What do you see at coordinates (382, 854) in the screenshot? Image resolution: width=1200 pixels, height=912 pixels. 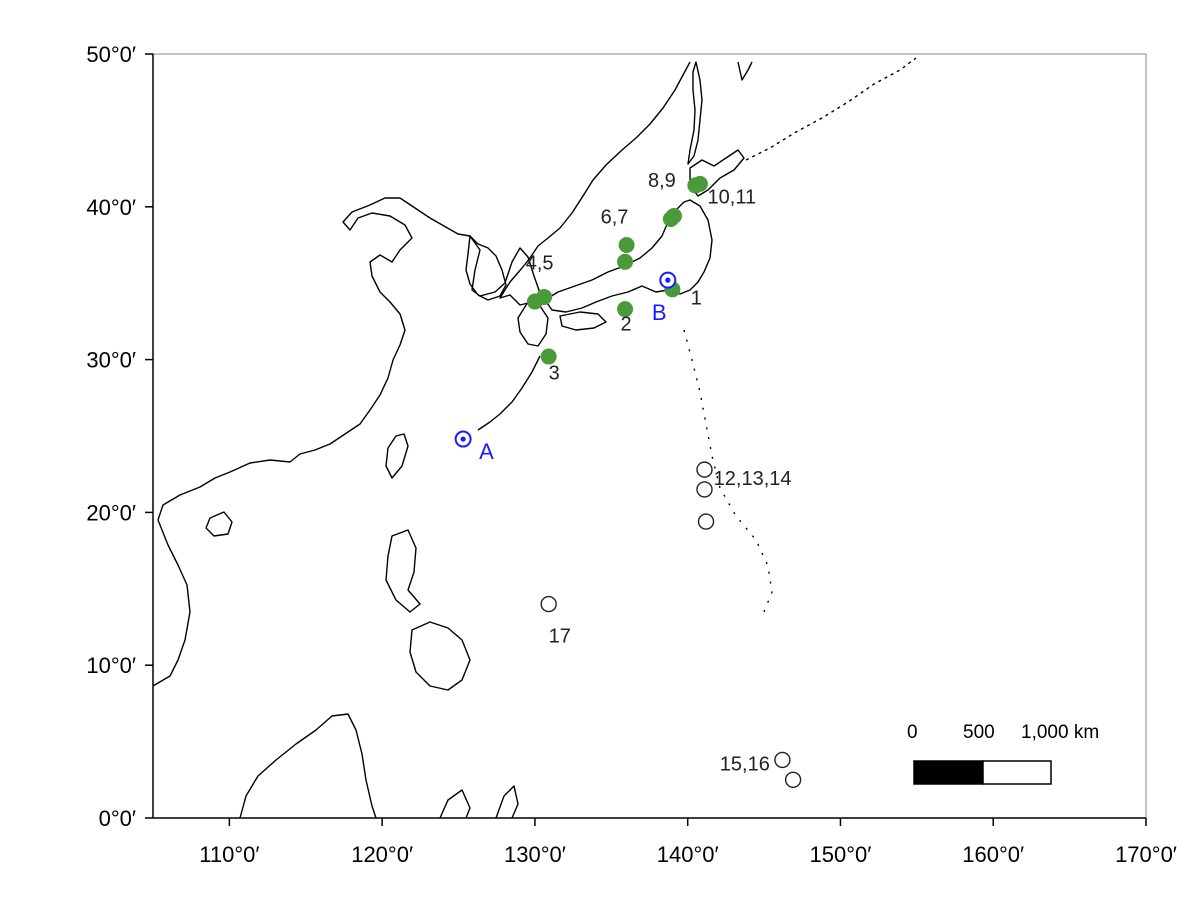 I see `x-tick-label: 120°0′` at bounding box center [382, 854].